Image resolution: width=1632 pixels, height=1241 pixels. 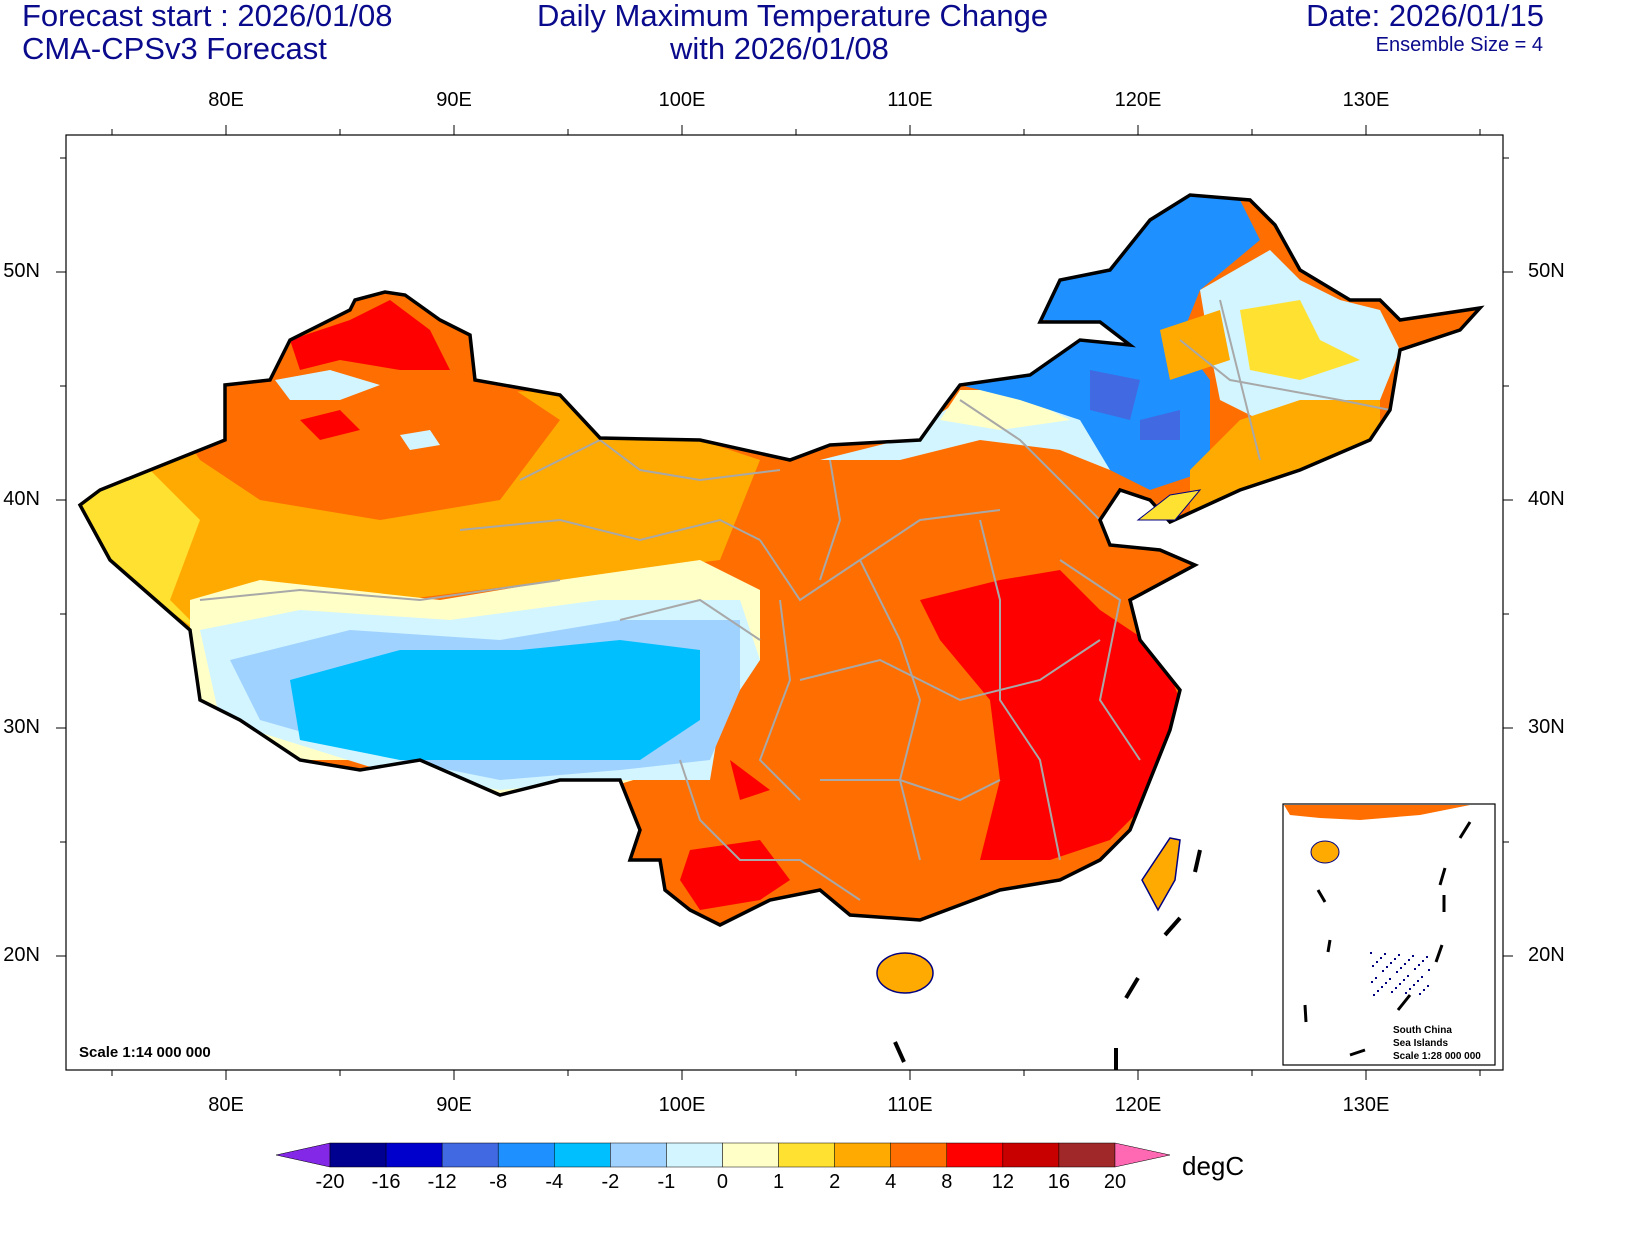 I want to click on inset-title-line1: South China, so click(x=1422, y=1030).